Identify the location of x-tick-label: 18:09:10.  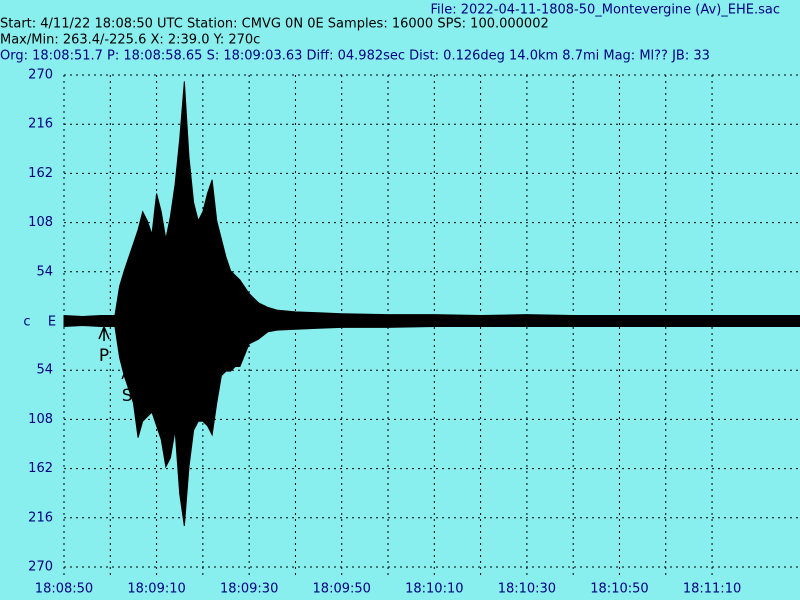
(156, 589).